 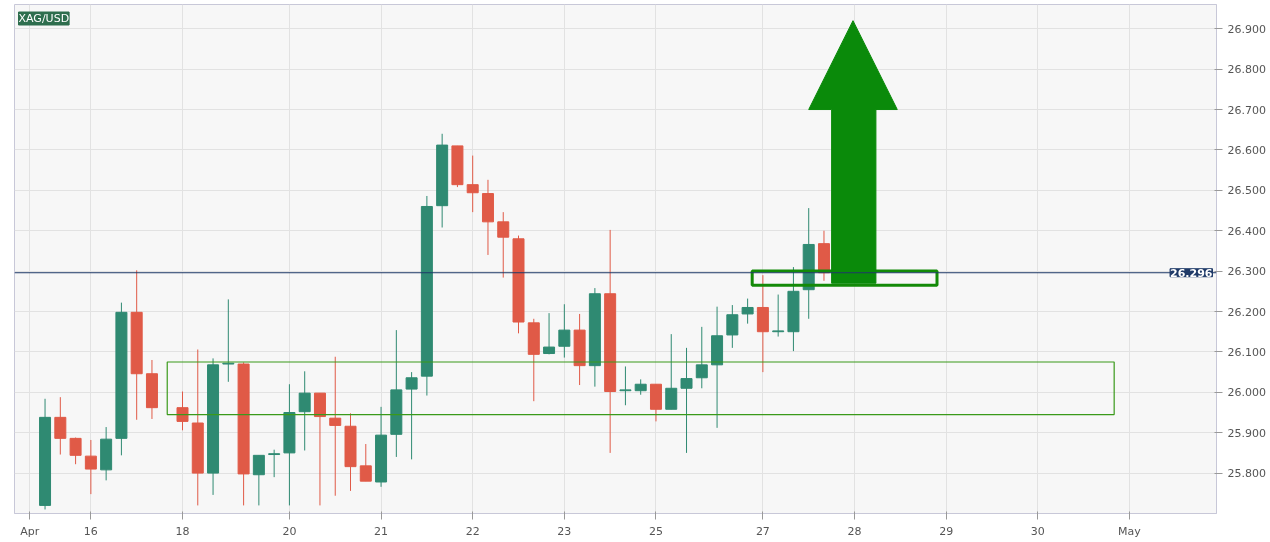 I want to click on x-tick-label: 25, so click(x=655, y=531).